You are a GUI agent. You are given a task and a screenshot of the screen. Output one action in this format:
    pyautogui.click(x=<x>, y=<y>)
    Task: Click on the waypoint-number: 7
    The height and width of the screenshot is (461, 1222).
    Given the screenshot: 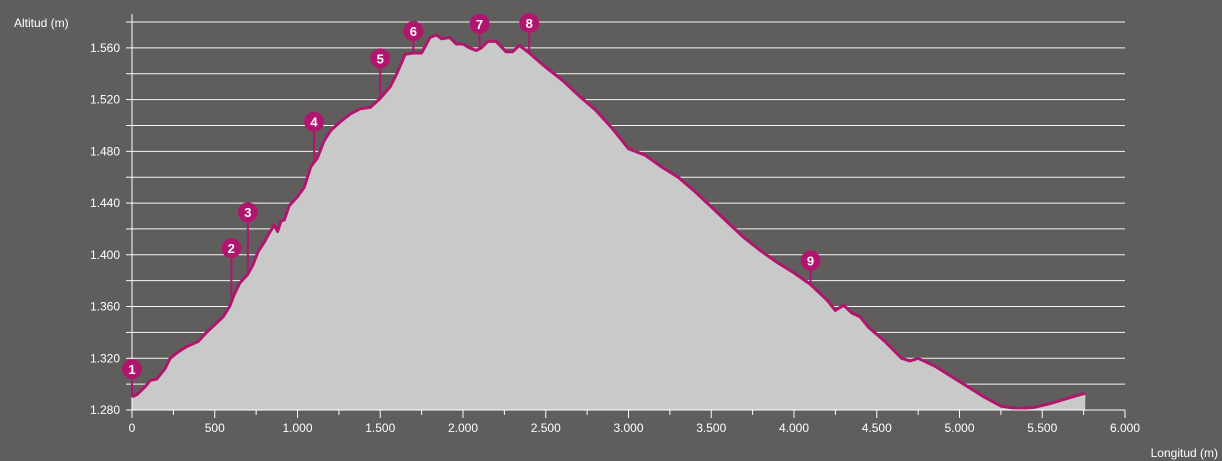 What is the action you would take?
    pyautogui.click(x=479, y=24)
    